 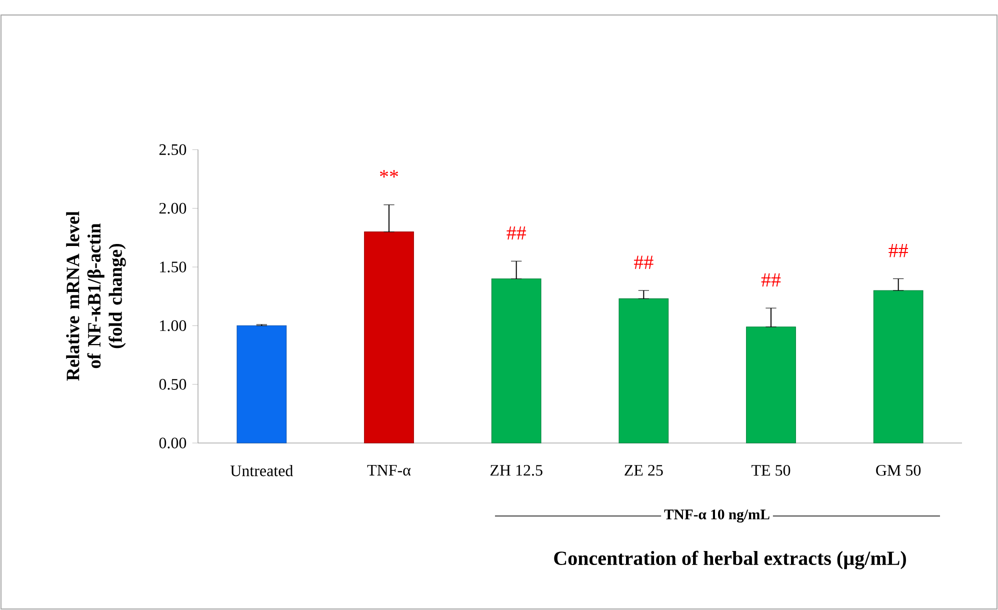 What do you see at coordinates (771, 470) in the screenshot?
I see `x-tick-label: TE 50` at bounding box center [771, 470].